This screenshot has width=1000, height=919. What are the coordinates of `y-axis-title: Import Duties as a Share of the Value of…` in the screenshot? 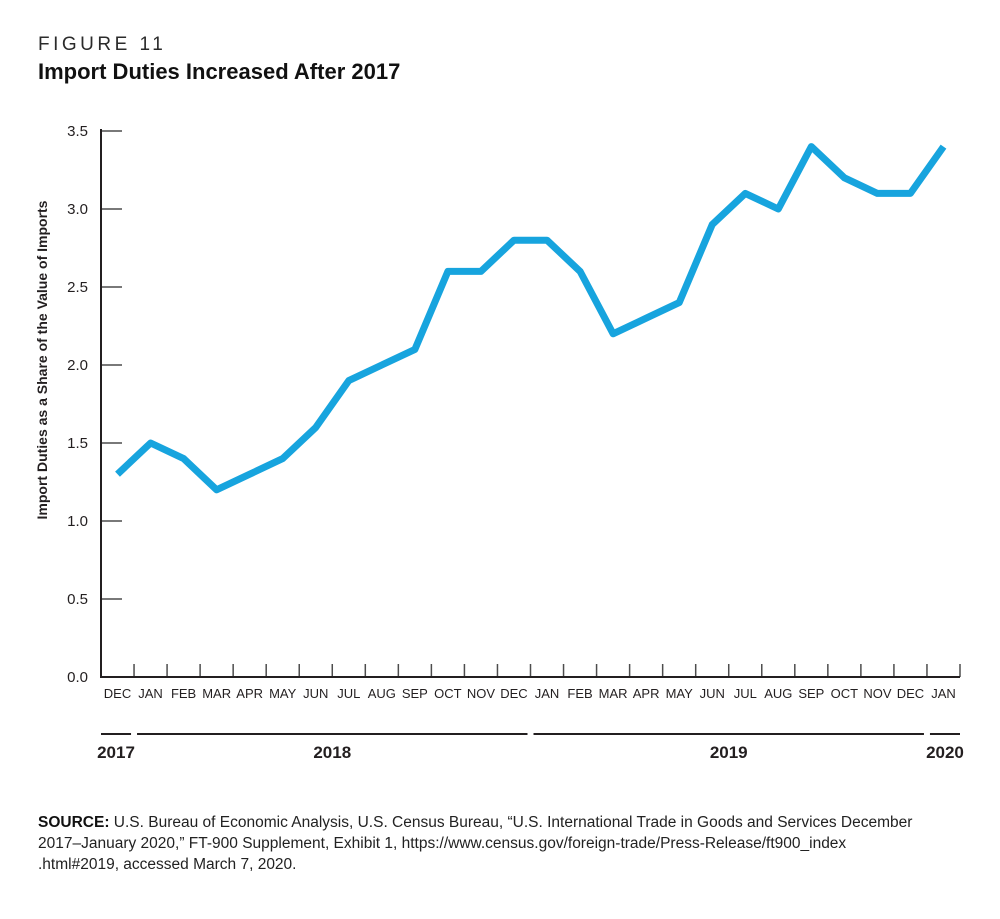 It's located at (42, 359).